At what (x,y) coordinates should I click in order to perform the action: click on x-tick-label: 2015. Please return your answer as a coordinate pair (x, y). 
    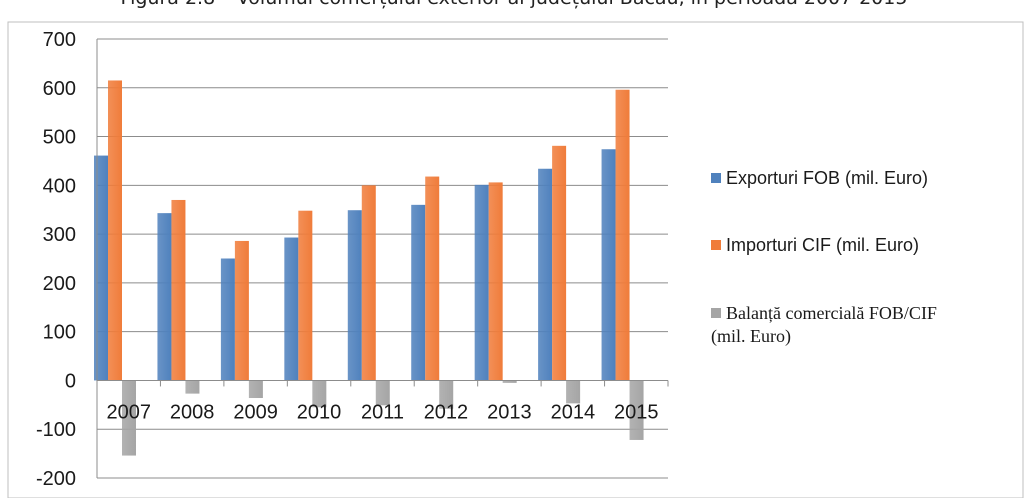
    Looking at the image, I should click on (636, 412).